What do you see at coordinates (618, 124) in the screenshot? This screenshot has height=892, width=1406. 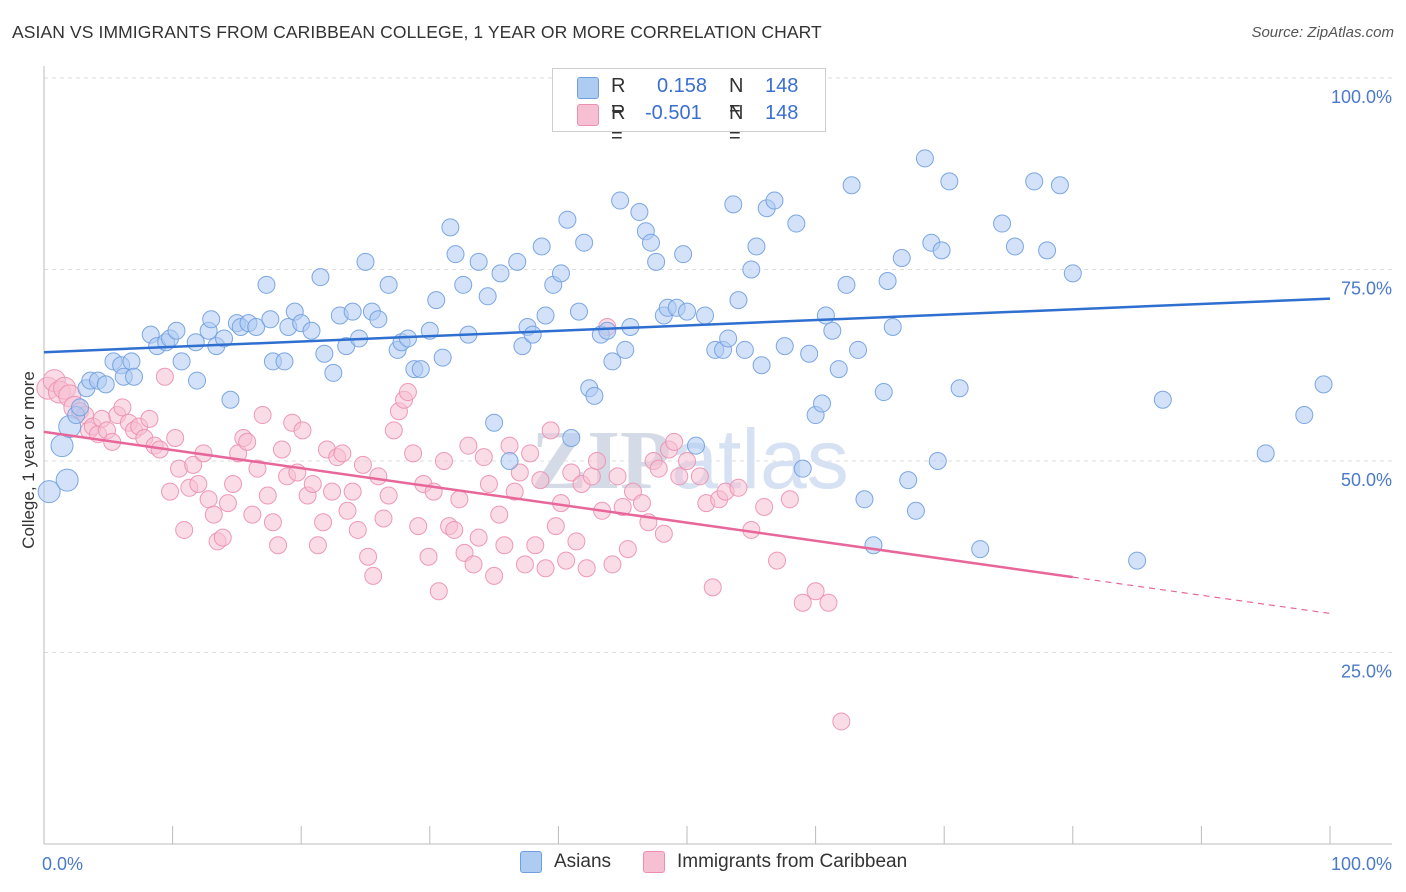 I see `r-label: R =` at bounding box center [618, 124].